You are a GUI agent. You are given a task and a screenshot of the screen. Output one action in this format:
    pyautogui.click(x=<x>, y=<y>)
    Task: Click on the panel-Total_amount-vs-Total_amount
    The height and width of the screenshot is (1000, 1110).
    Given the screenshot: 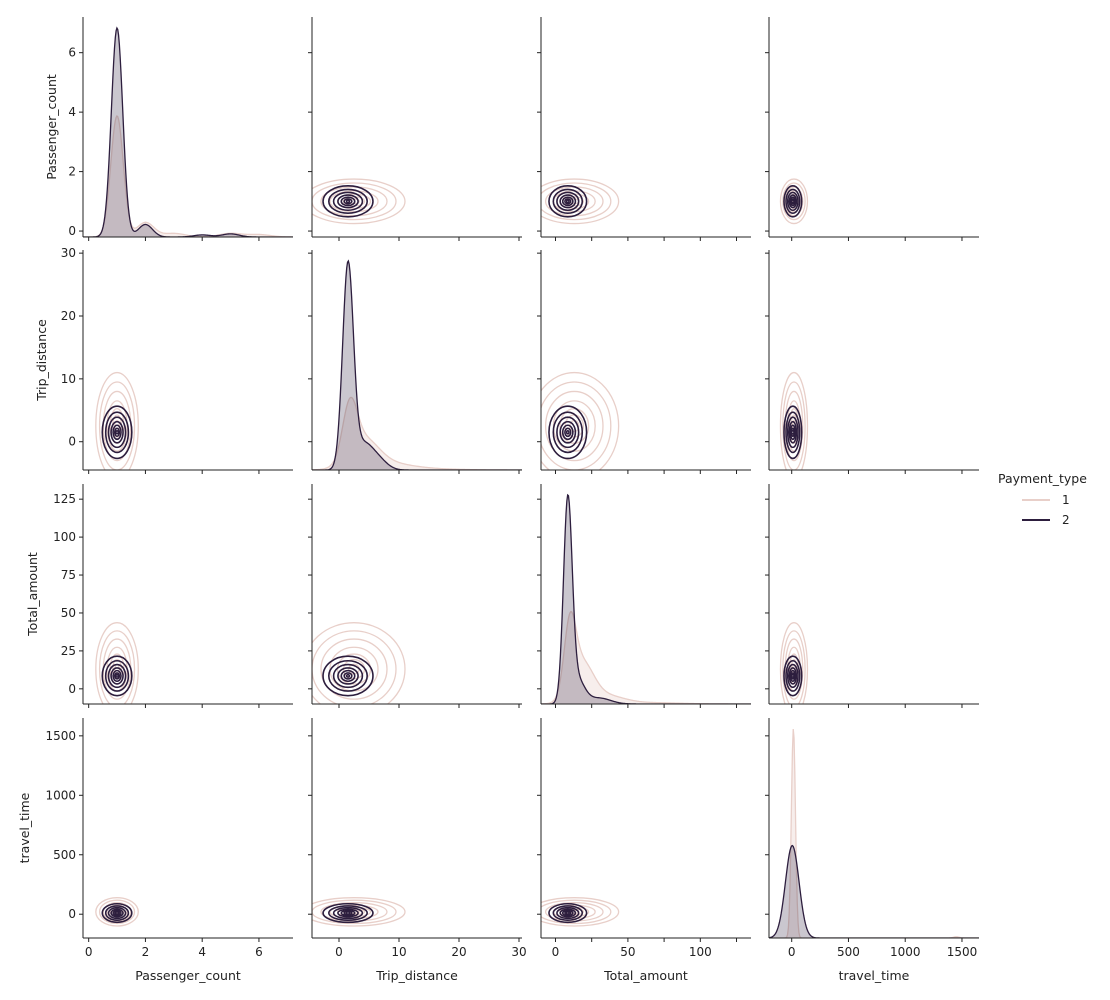 What is the action you would take?
    pyautogui.click(x=644, y=596)
    